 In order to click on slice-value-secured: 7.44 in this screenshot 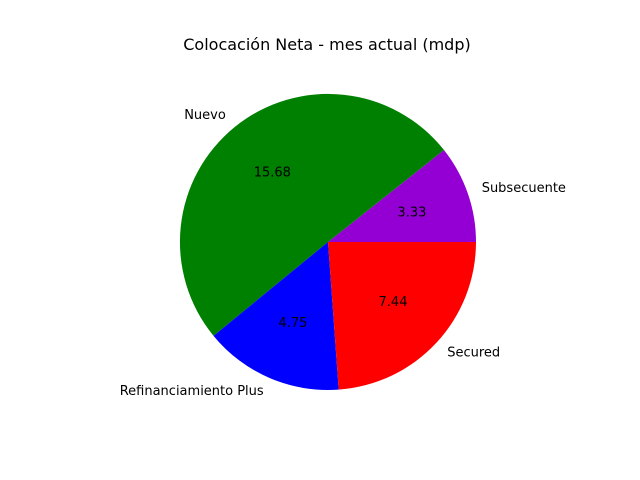, I will do `click(393, 302)`.